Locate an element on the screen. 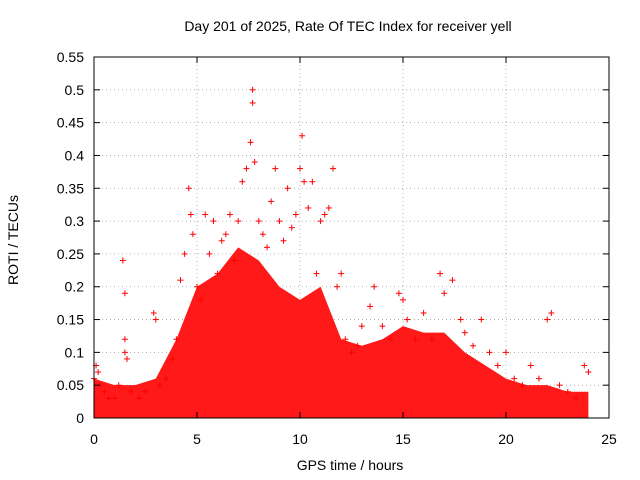 This screenshot has width=640, height=480. x-axis-label: GPS time / hours is located at coordinates (350, 465).